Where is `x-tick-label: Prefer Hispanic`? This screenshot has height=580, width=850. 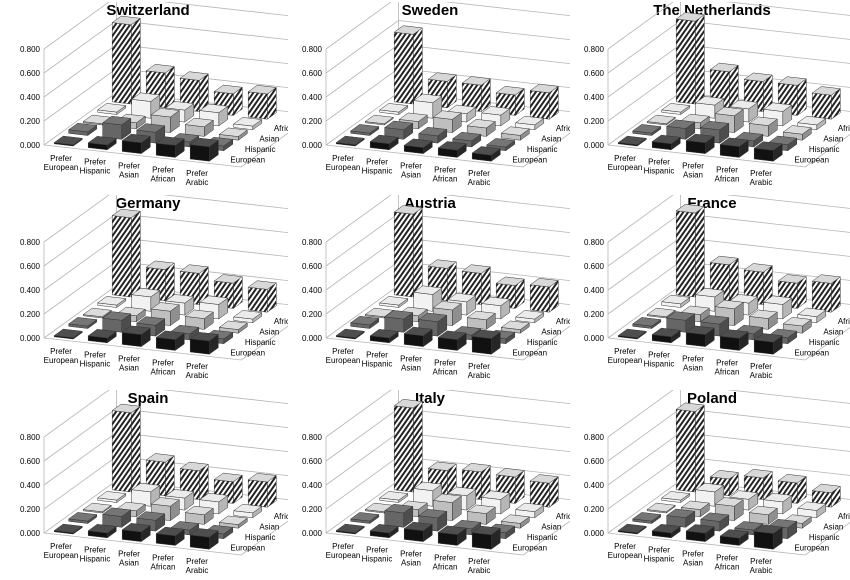
x-tick-label: Prefer Hispanic is located at coordinates (377, 167).